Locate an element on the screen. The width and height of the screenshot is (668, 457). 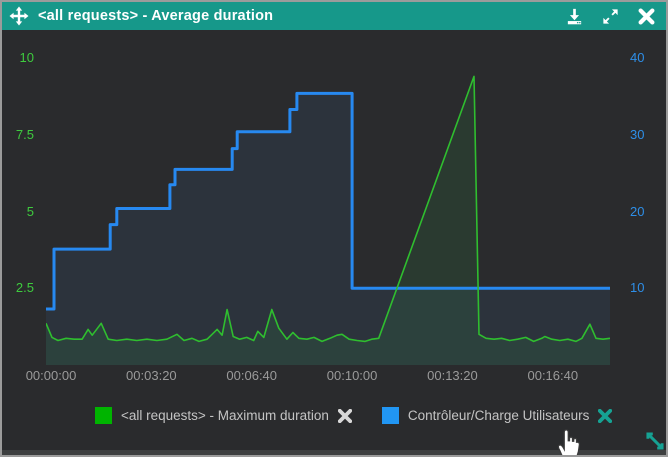
legend-label: Contrôleur/Charge Utilisateurs is located at coordinates (498, 415).